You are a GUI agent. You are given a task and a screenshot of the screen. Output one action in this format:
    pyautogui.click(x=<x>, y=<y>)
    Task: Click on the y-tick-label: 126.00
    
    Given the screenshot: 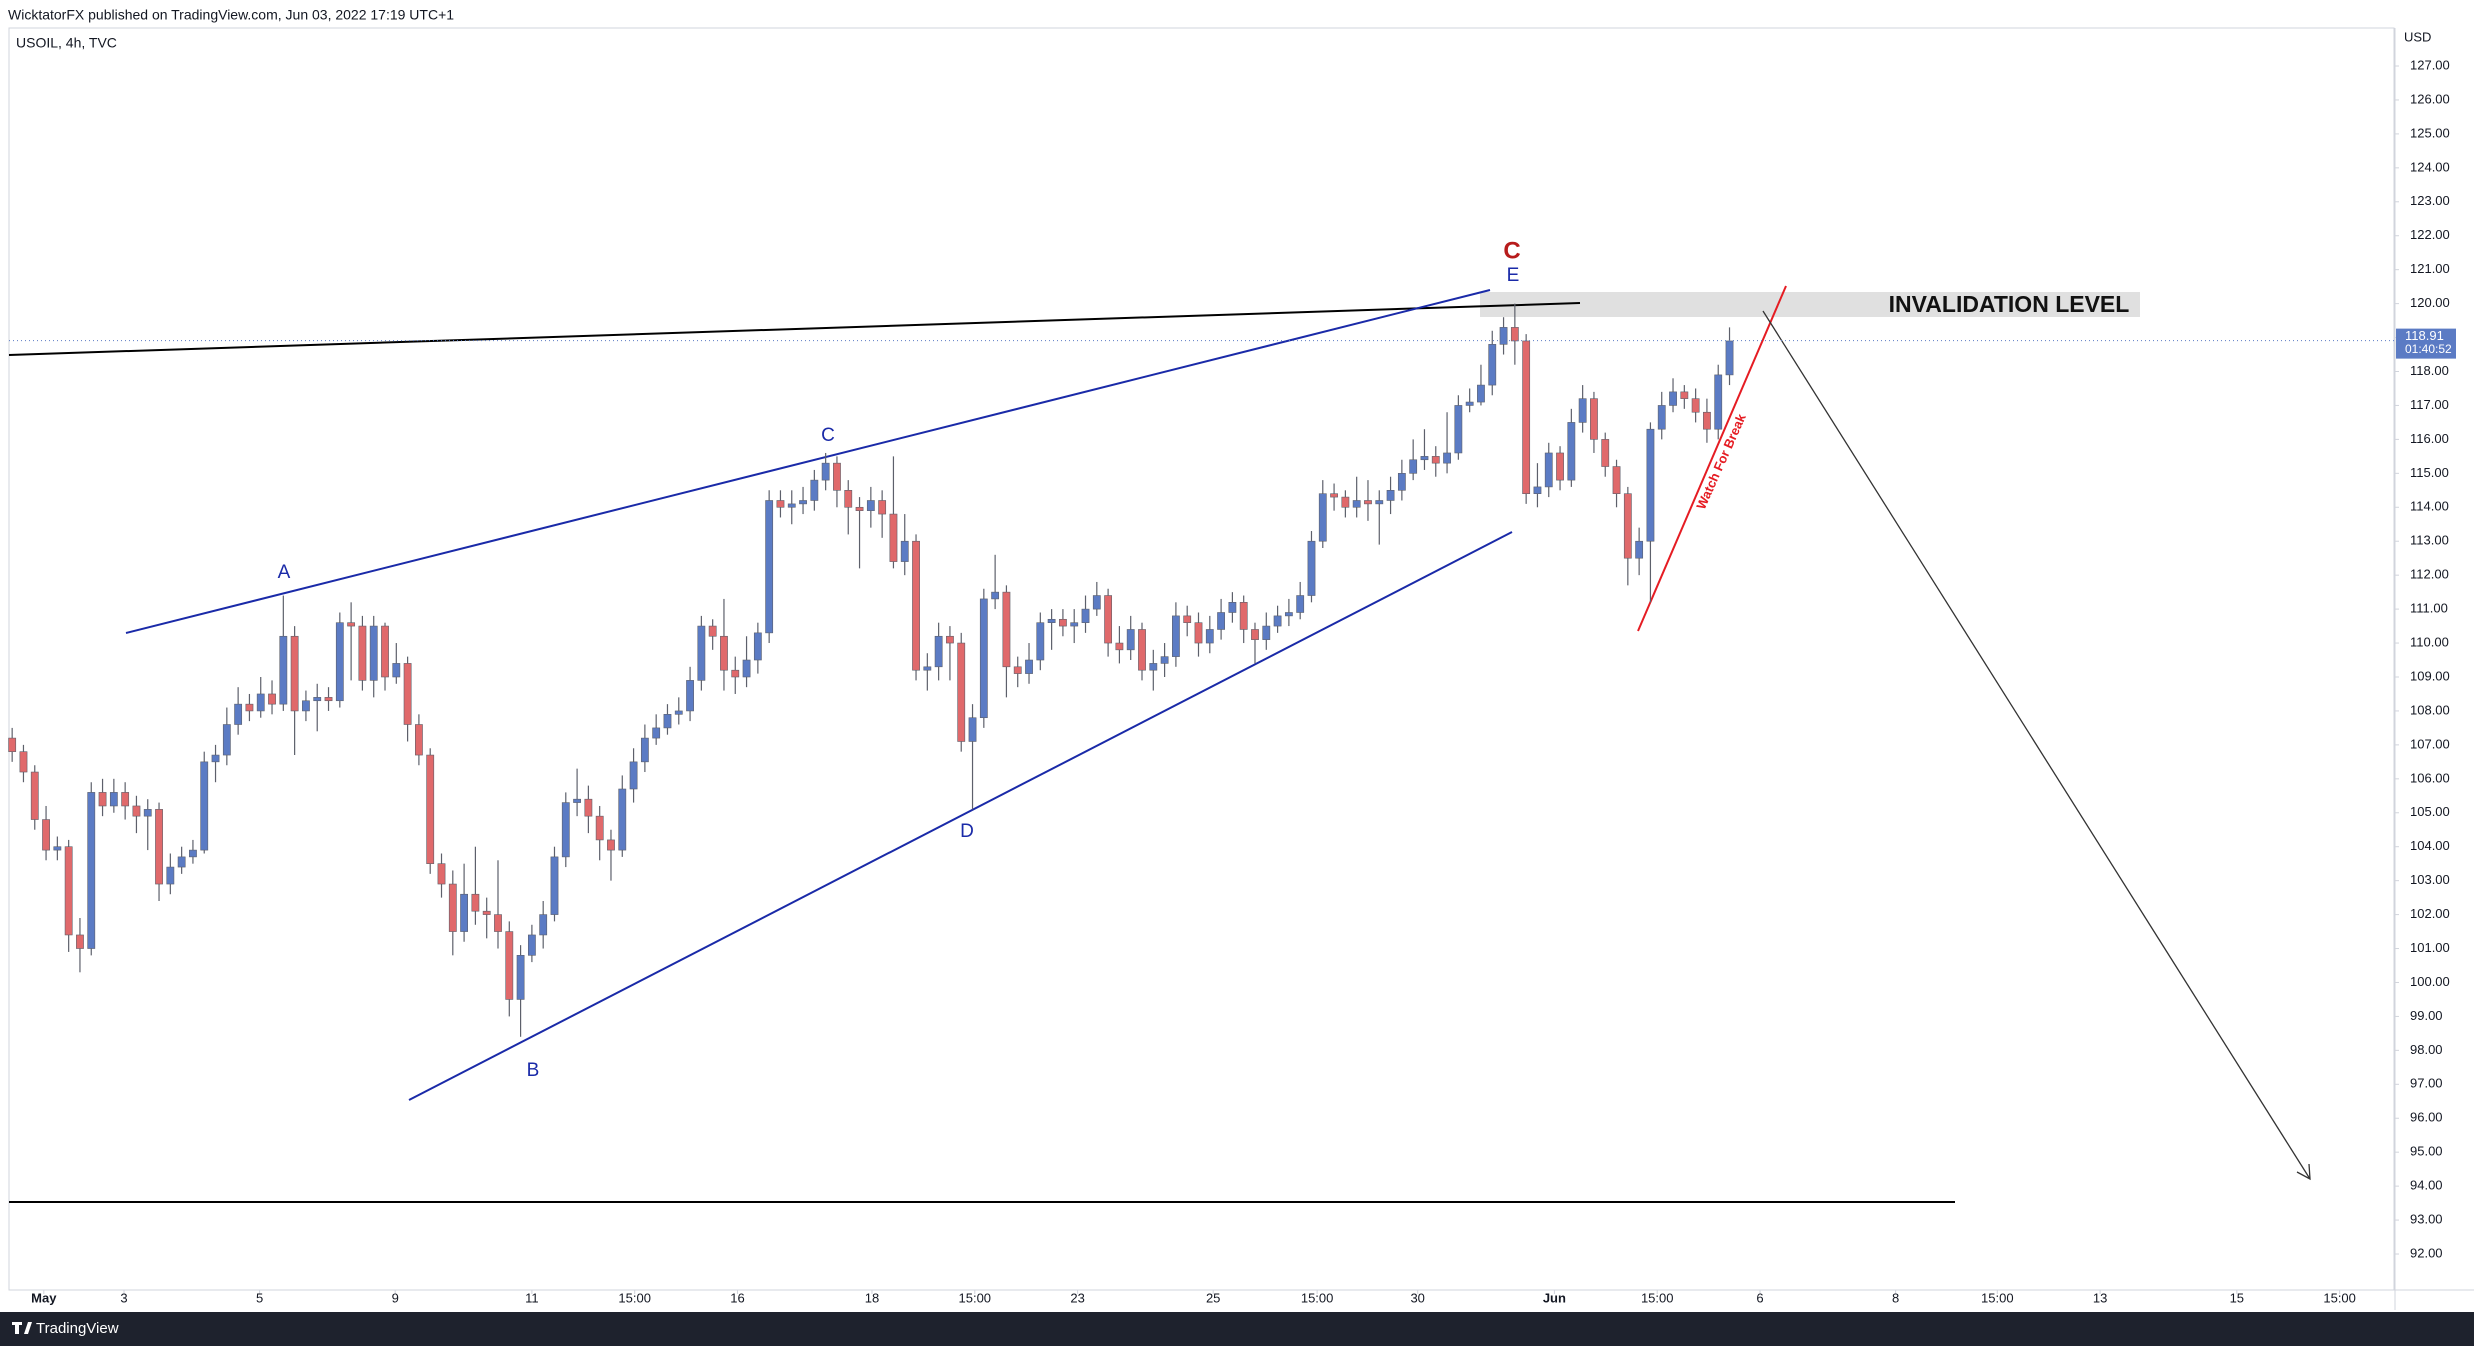 What is the action you would take?
    pyautogui.click(x=2430, y=98)
    